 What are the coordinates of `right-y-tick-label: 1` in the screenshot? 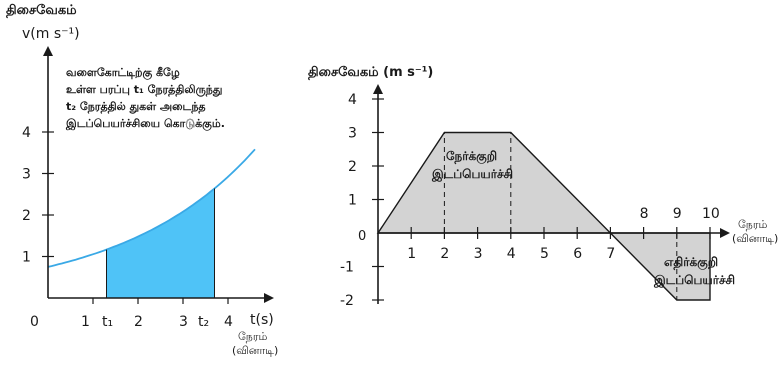 It's located at (352, 201).